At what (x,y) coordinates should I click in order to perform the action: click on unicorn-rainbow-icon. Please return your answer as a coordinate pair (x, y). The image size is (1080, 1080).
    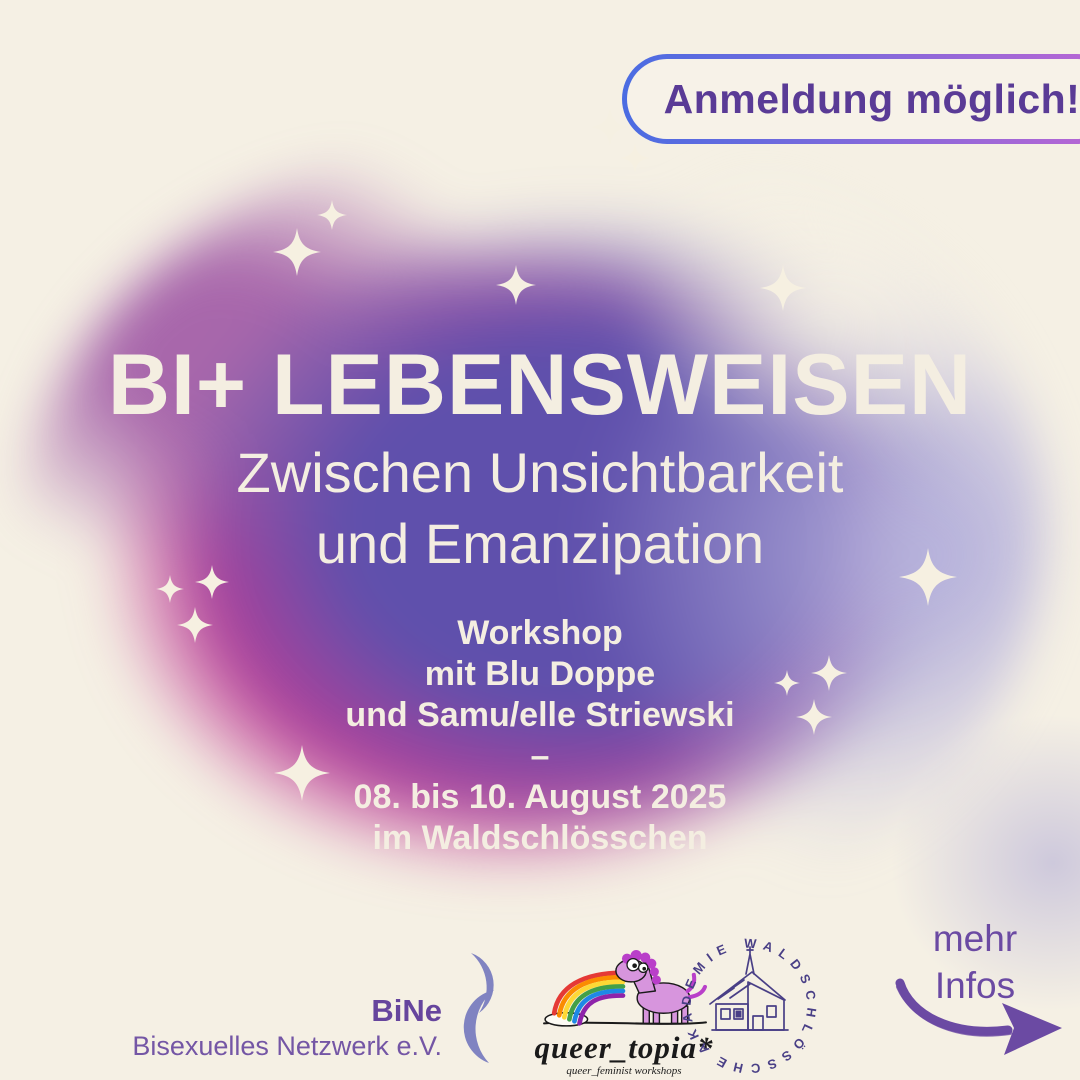
    Looking at the image, I should click on (625, 988).